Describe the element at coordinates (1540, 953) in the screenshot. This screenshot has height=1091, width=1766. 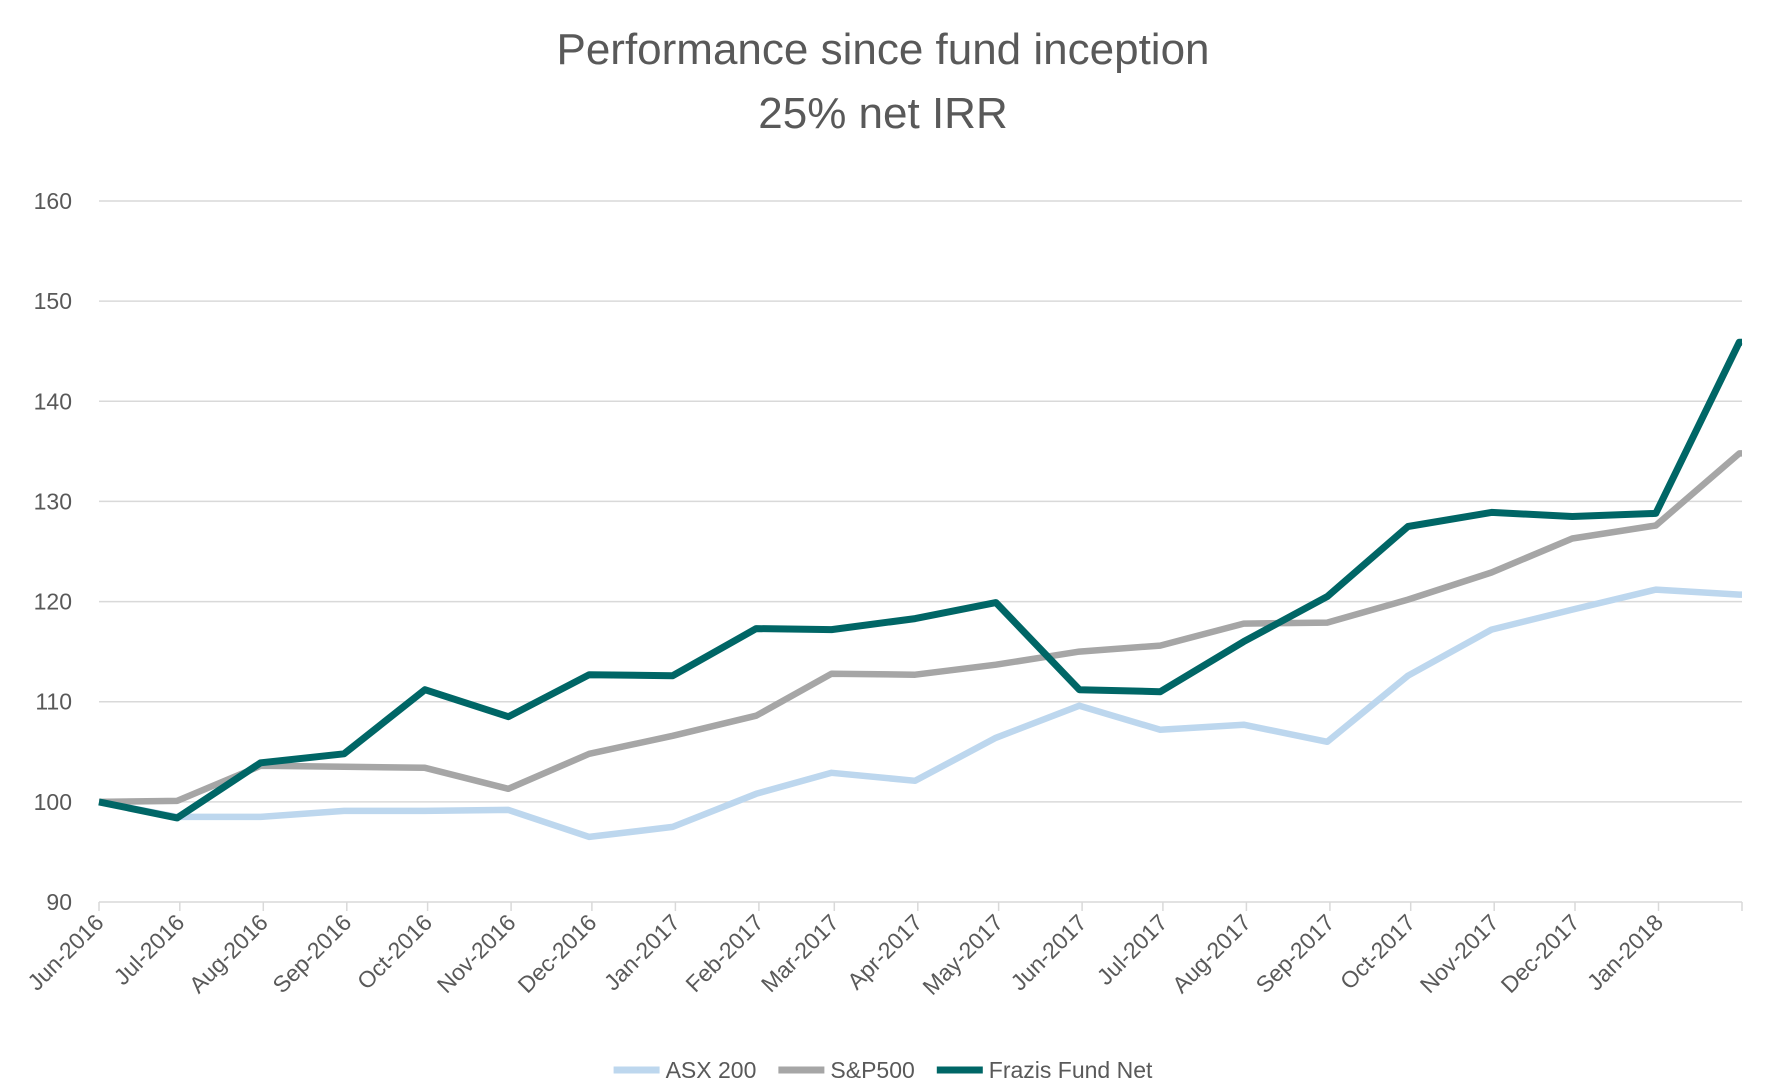
I see `x-tick-label: Dec-2017` at that location.